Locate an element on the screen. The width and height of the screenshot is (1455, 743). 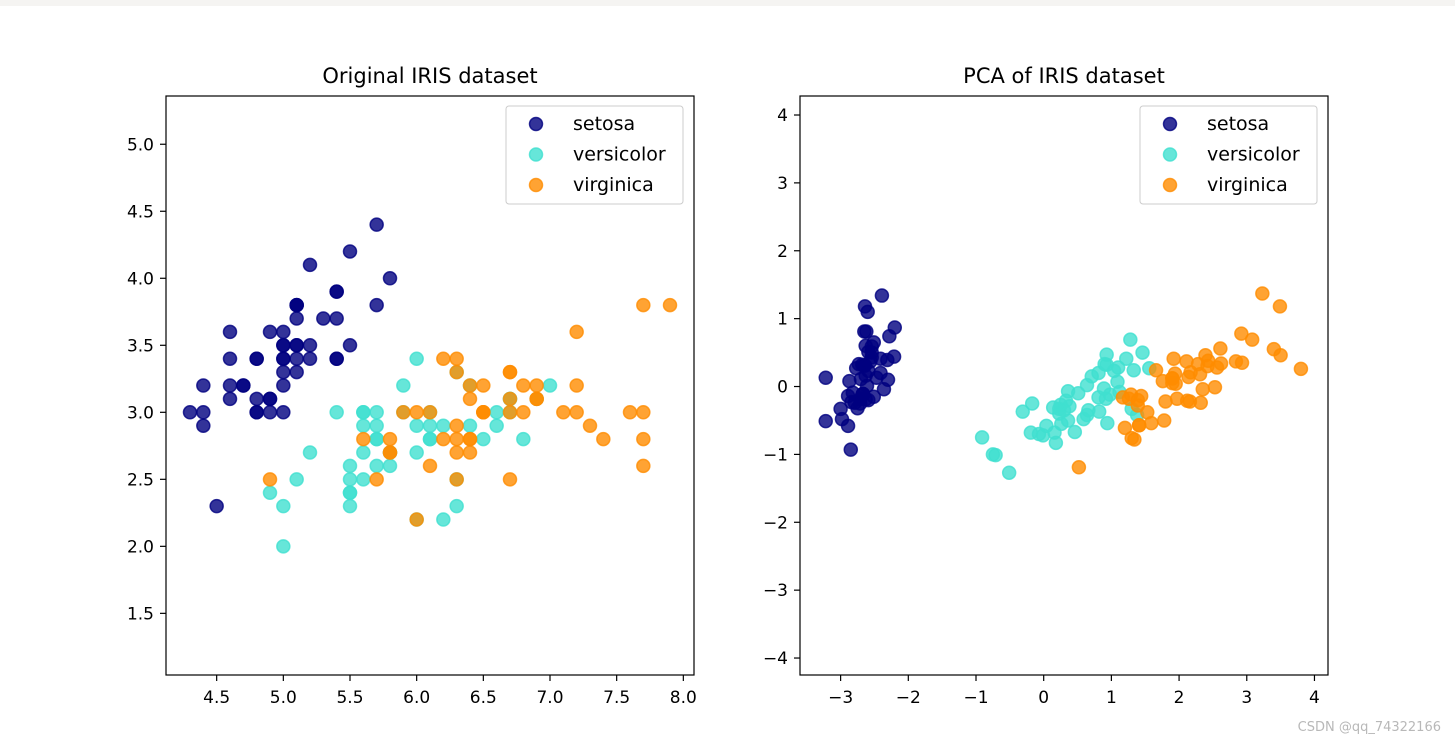
legend-label-versicolor: versicolor is located at coordinates (619, 155).